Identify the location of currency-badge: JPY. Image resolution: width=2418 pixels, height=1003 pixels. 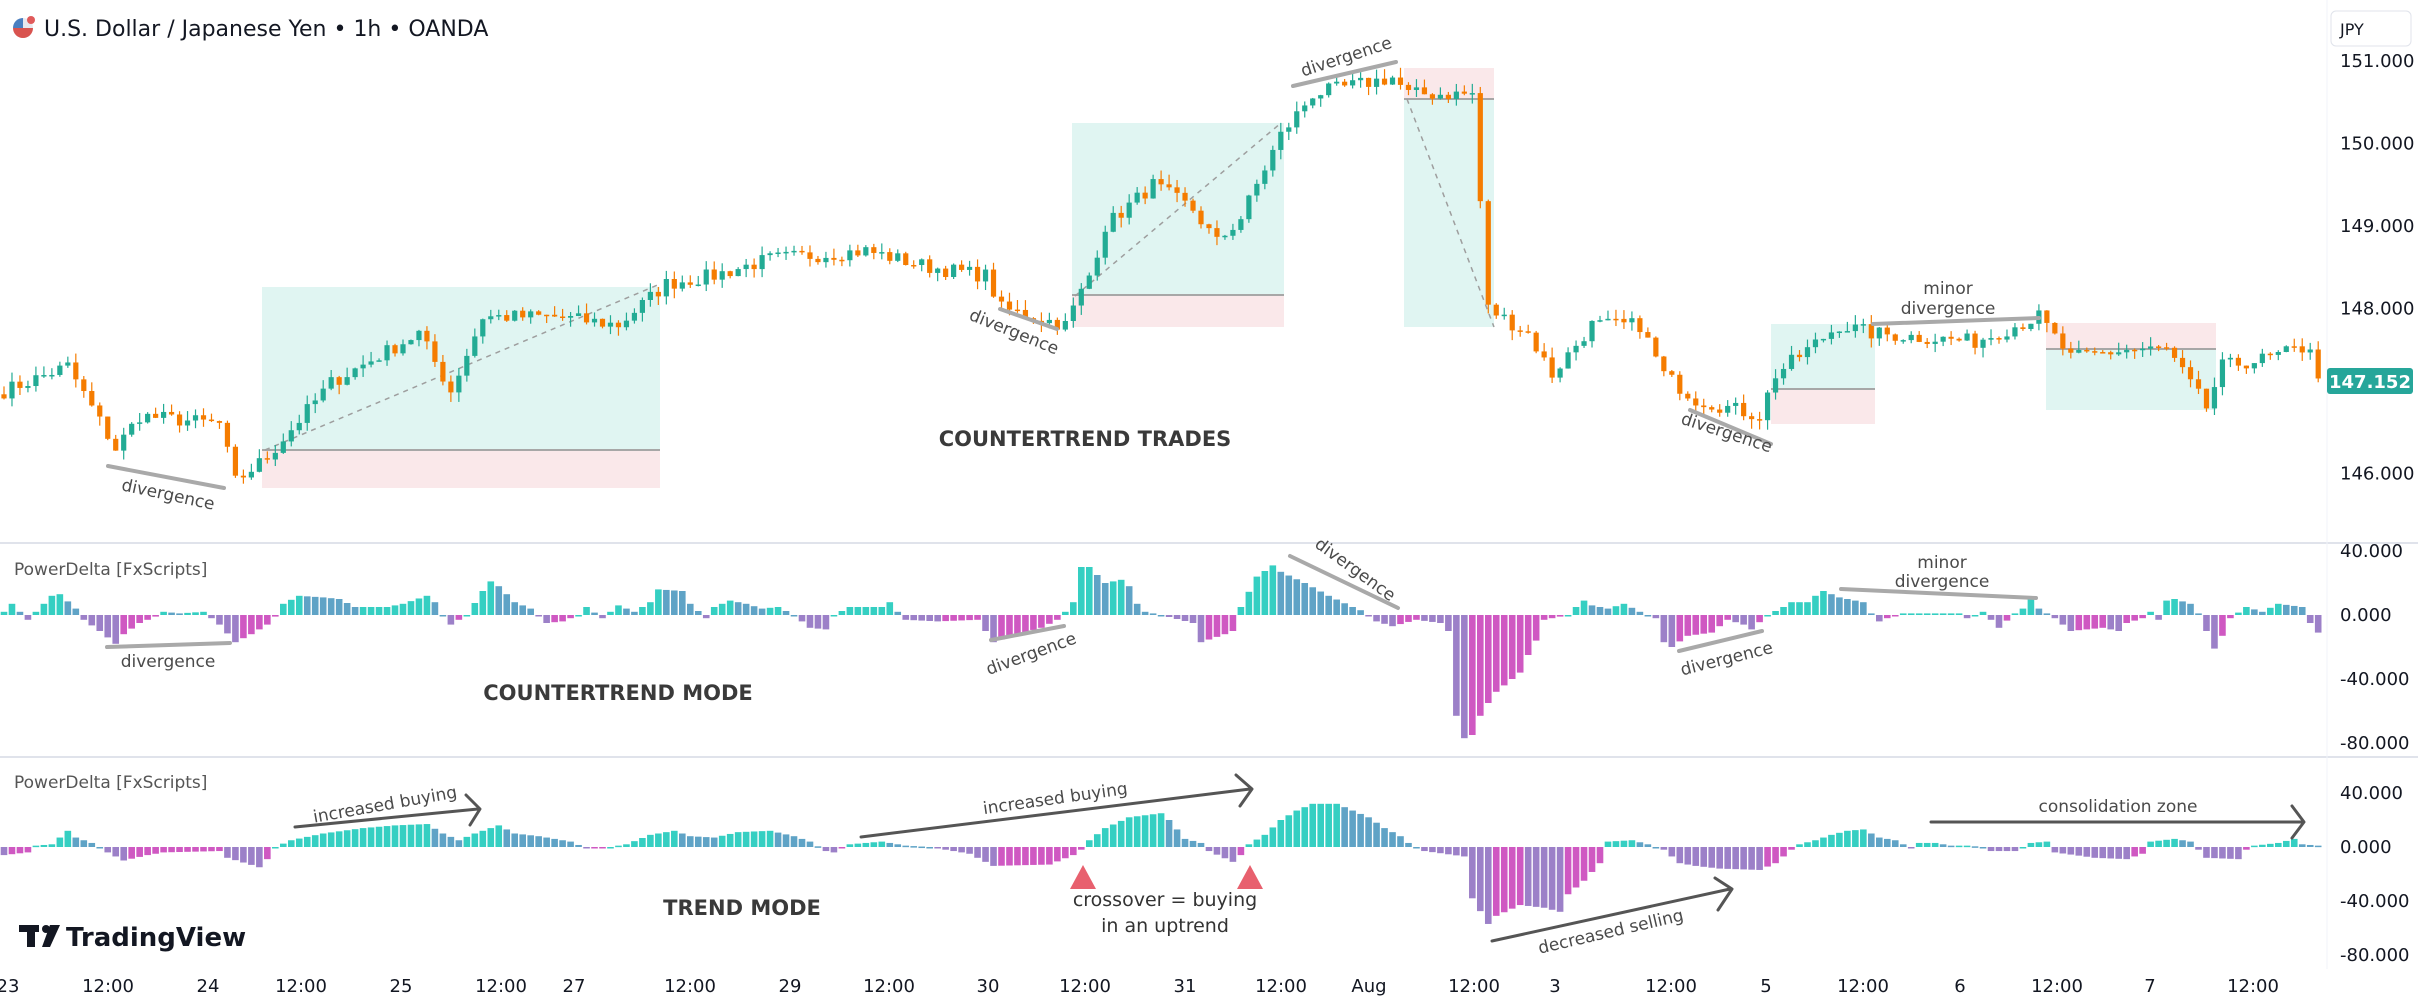
(2371, 28).